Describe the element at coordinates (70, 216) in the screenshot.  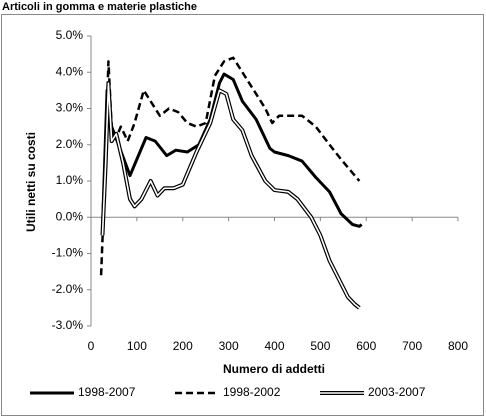
I see `y-tick-label: 0.0%` at that location.